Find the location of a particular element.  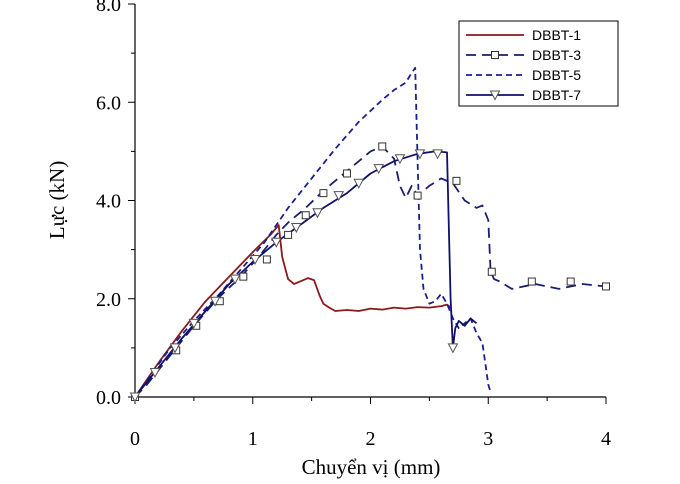

legend-label-dbbt-1: DBBT-1 is located at coordinates (556, 35).